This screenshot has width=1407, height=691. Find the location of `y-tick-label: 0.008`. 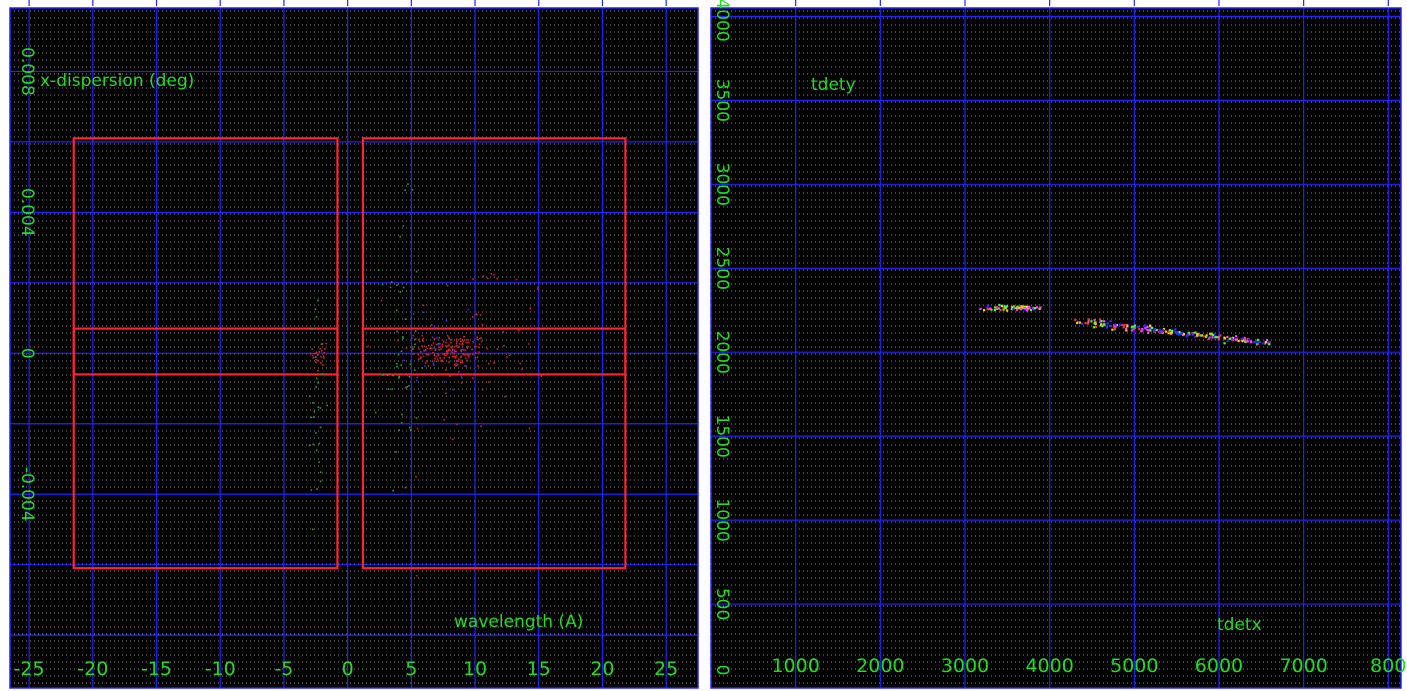

y-tick-label: 0.008 is located at coordinates (27, 71).